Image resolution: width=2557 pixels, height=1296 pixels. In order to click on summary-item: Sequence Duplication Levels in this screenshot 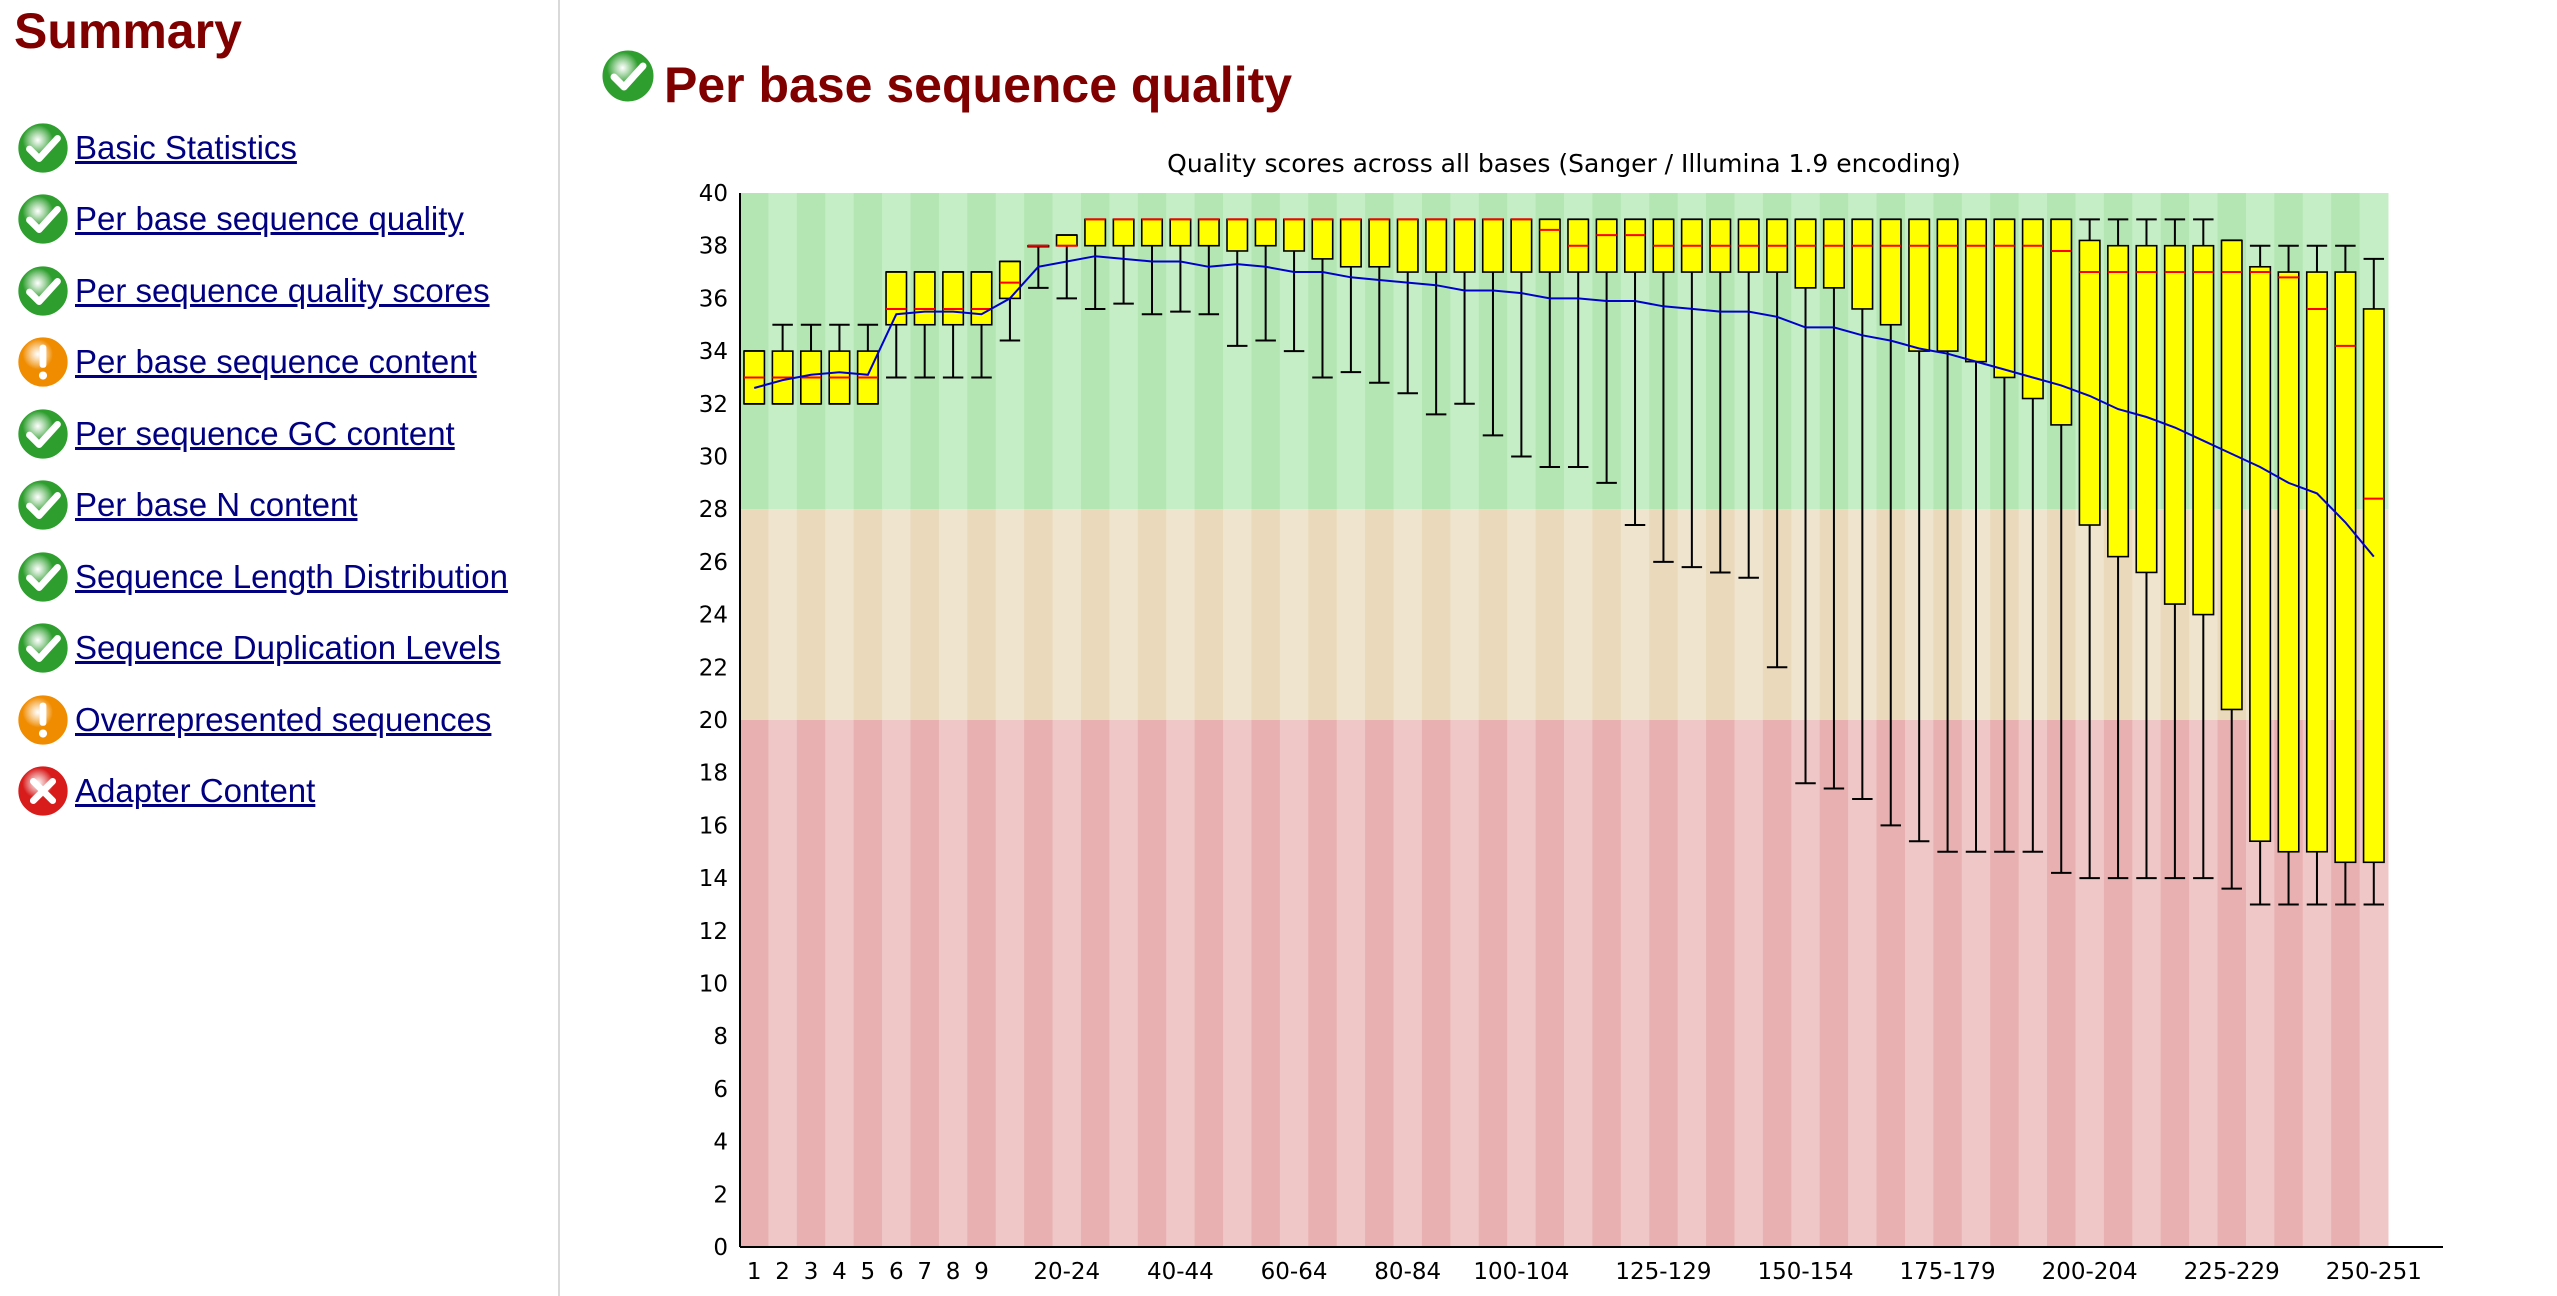, I will do `click(261, 649)`.